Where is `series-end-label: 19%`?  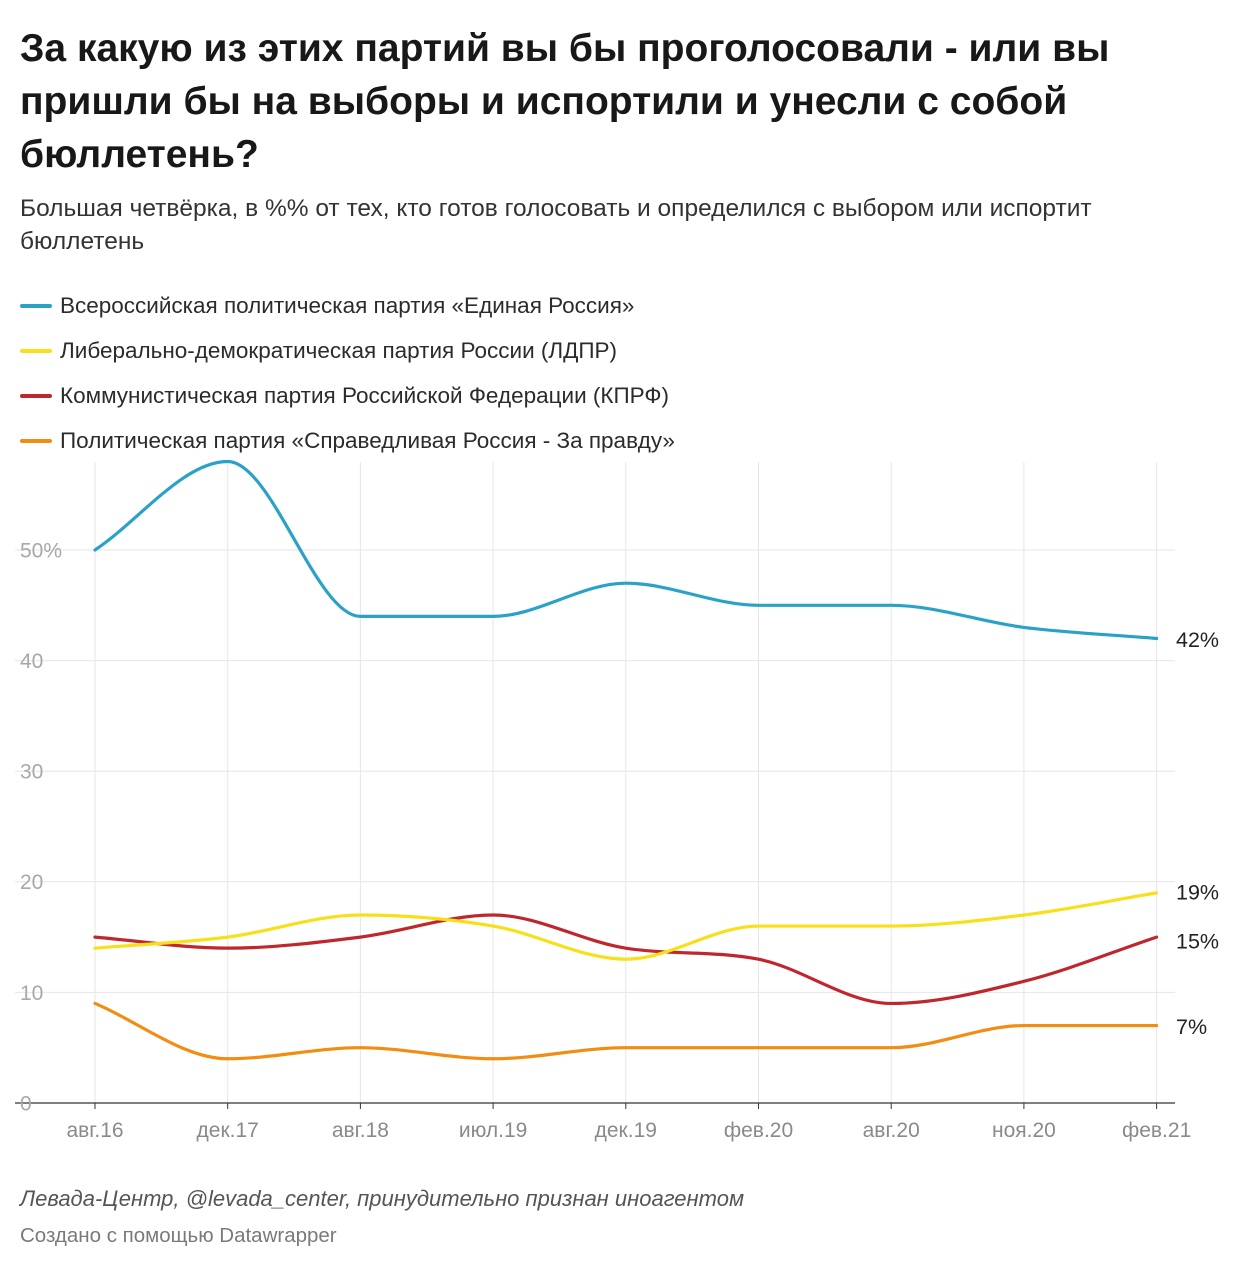
series-end-label: 19% is located at coordinates (1197, 892).